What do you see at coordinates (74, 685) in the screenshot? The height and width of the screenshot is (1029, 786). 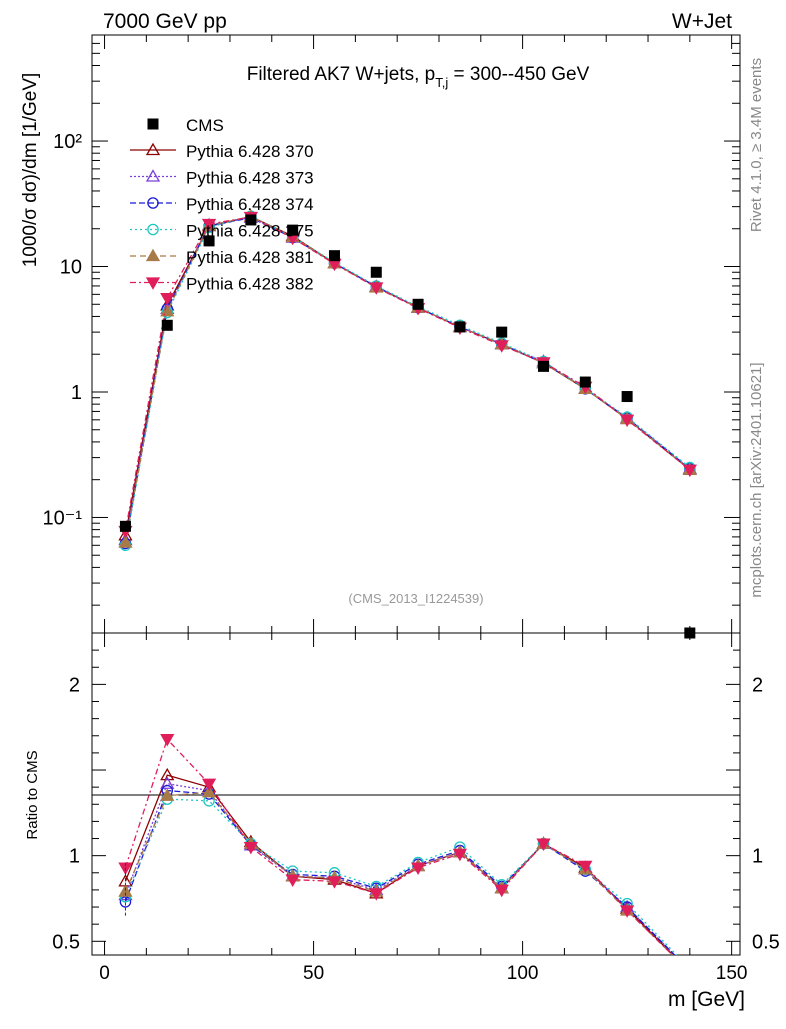 I see `ratio-y-tick-label: 2` at bounding box center [74, 685].